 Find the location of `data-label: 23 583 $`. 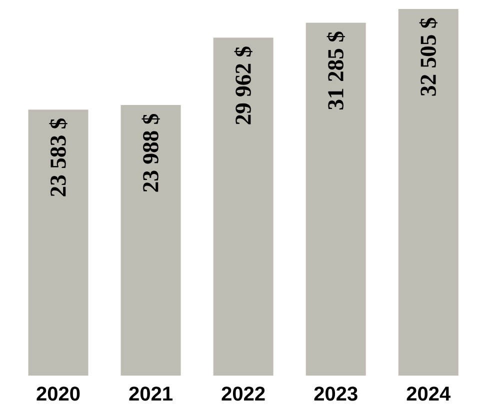

data-label: 23 583 $ is located at coordinates (58, 157).